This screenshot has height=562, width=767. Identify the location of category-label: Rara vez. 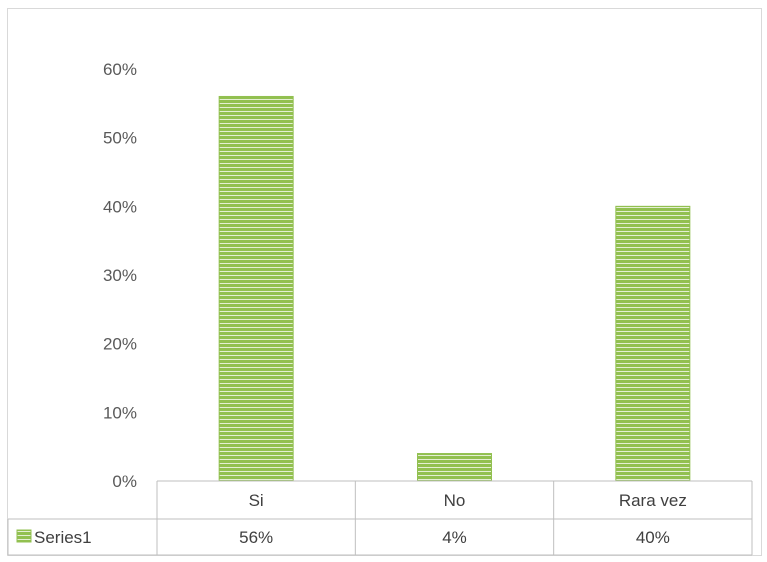
(653, 500).